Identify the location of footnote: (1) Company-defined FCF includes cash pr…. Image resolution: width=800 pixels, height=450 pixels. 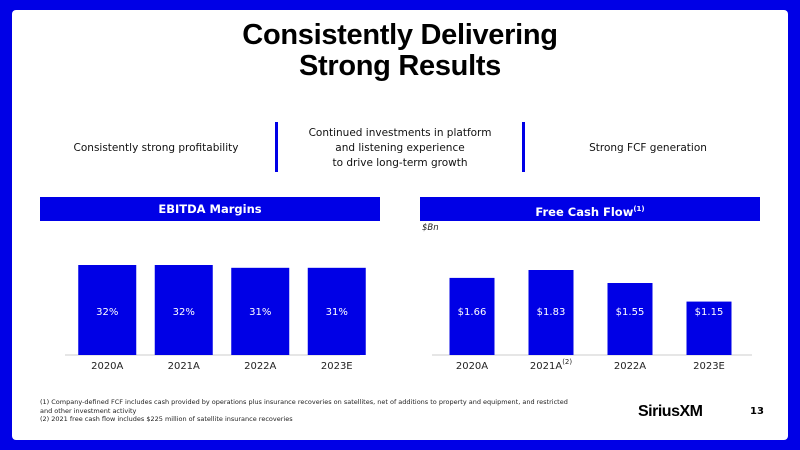
(304, 406).